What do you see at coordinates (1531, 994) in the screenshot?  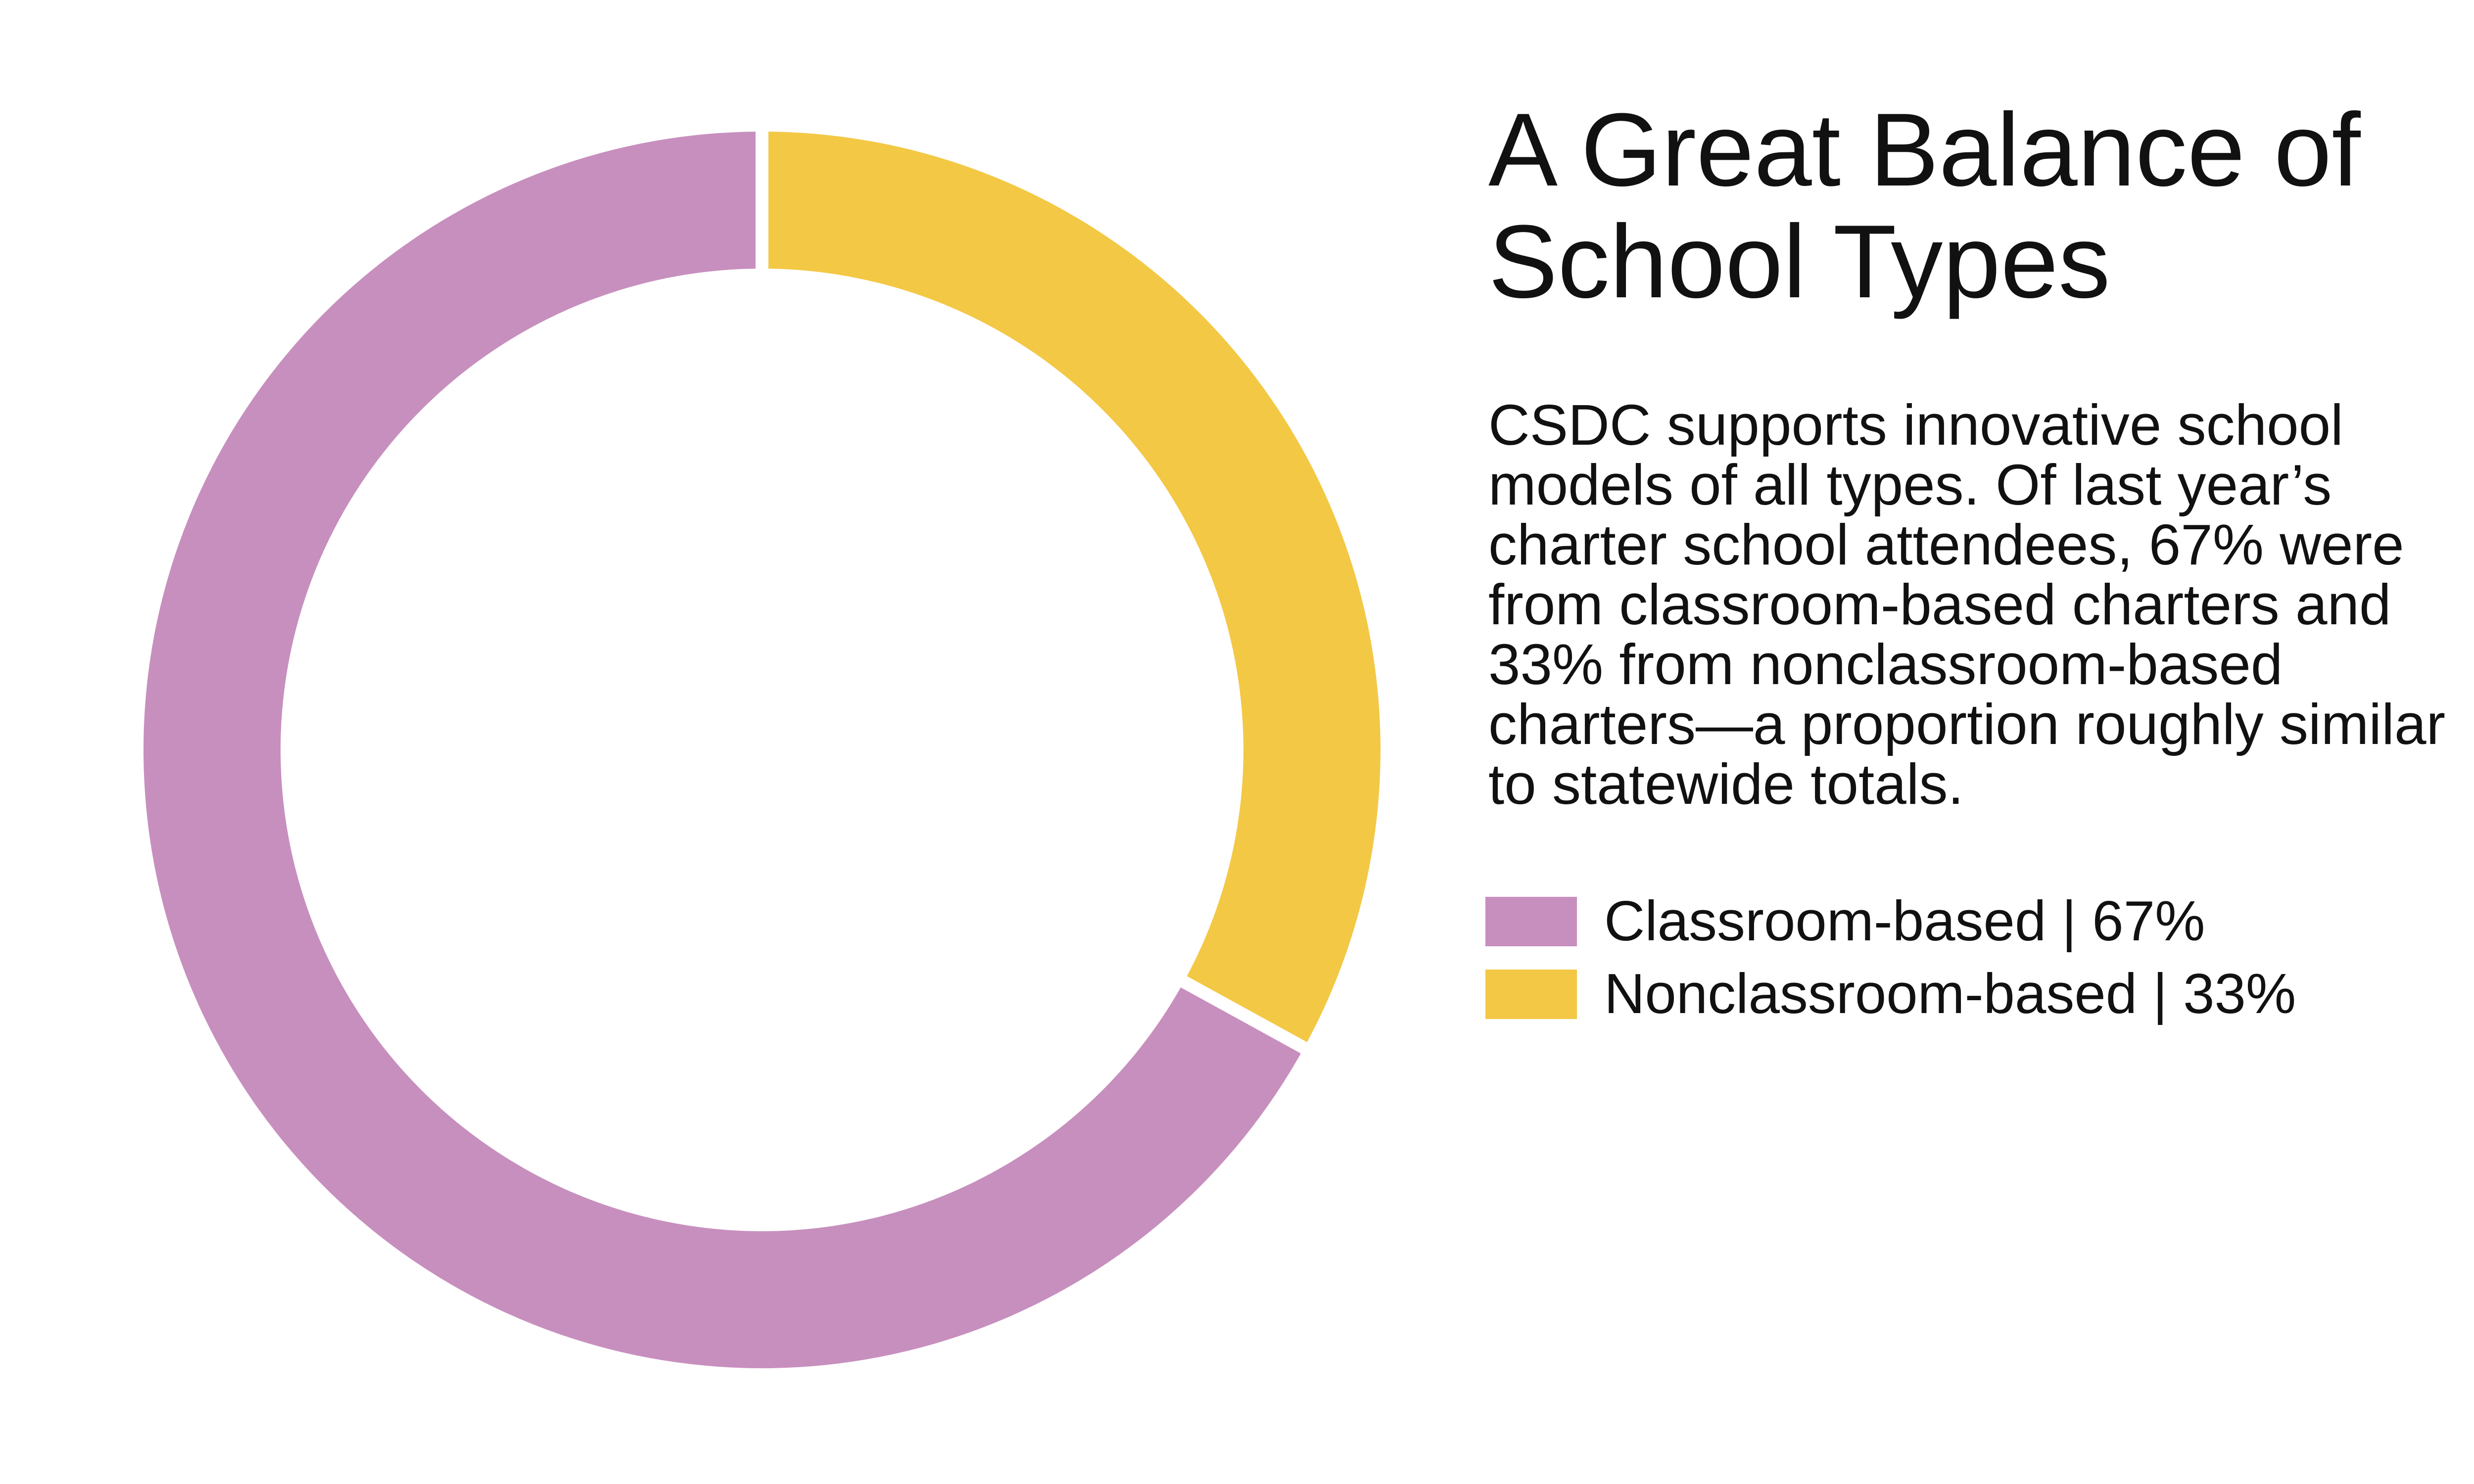 I see `legend-swatch-nonclassroom-based` at bounding box center [1531, 994].